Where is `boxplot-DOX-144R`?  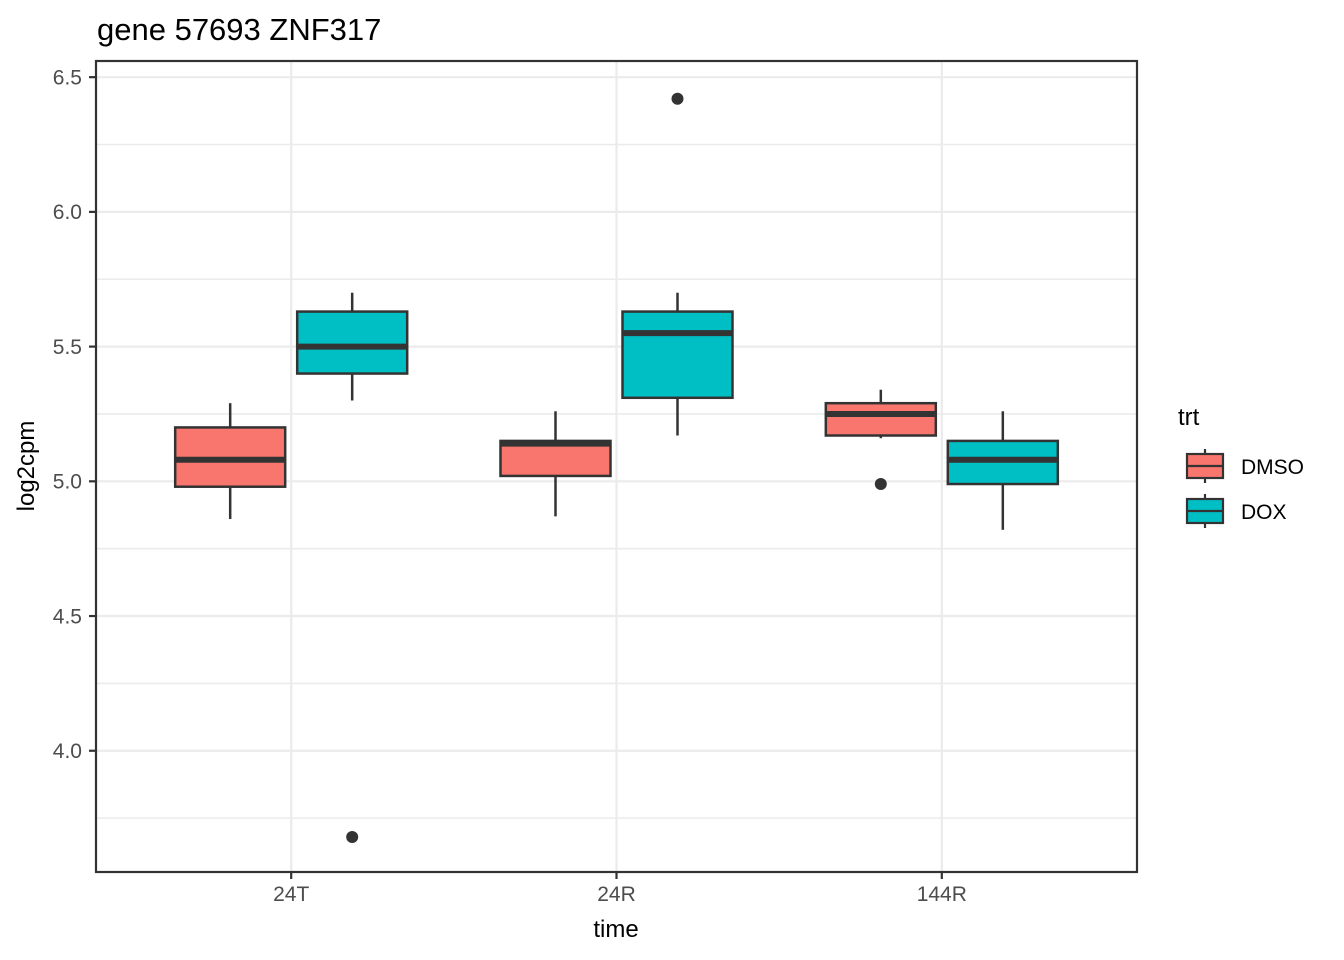
boxplot-DOX-144R is located at coordinates (1003, 470).